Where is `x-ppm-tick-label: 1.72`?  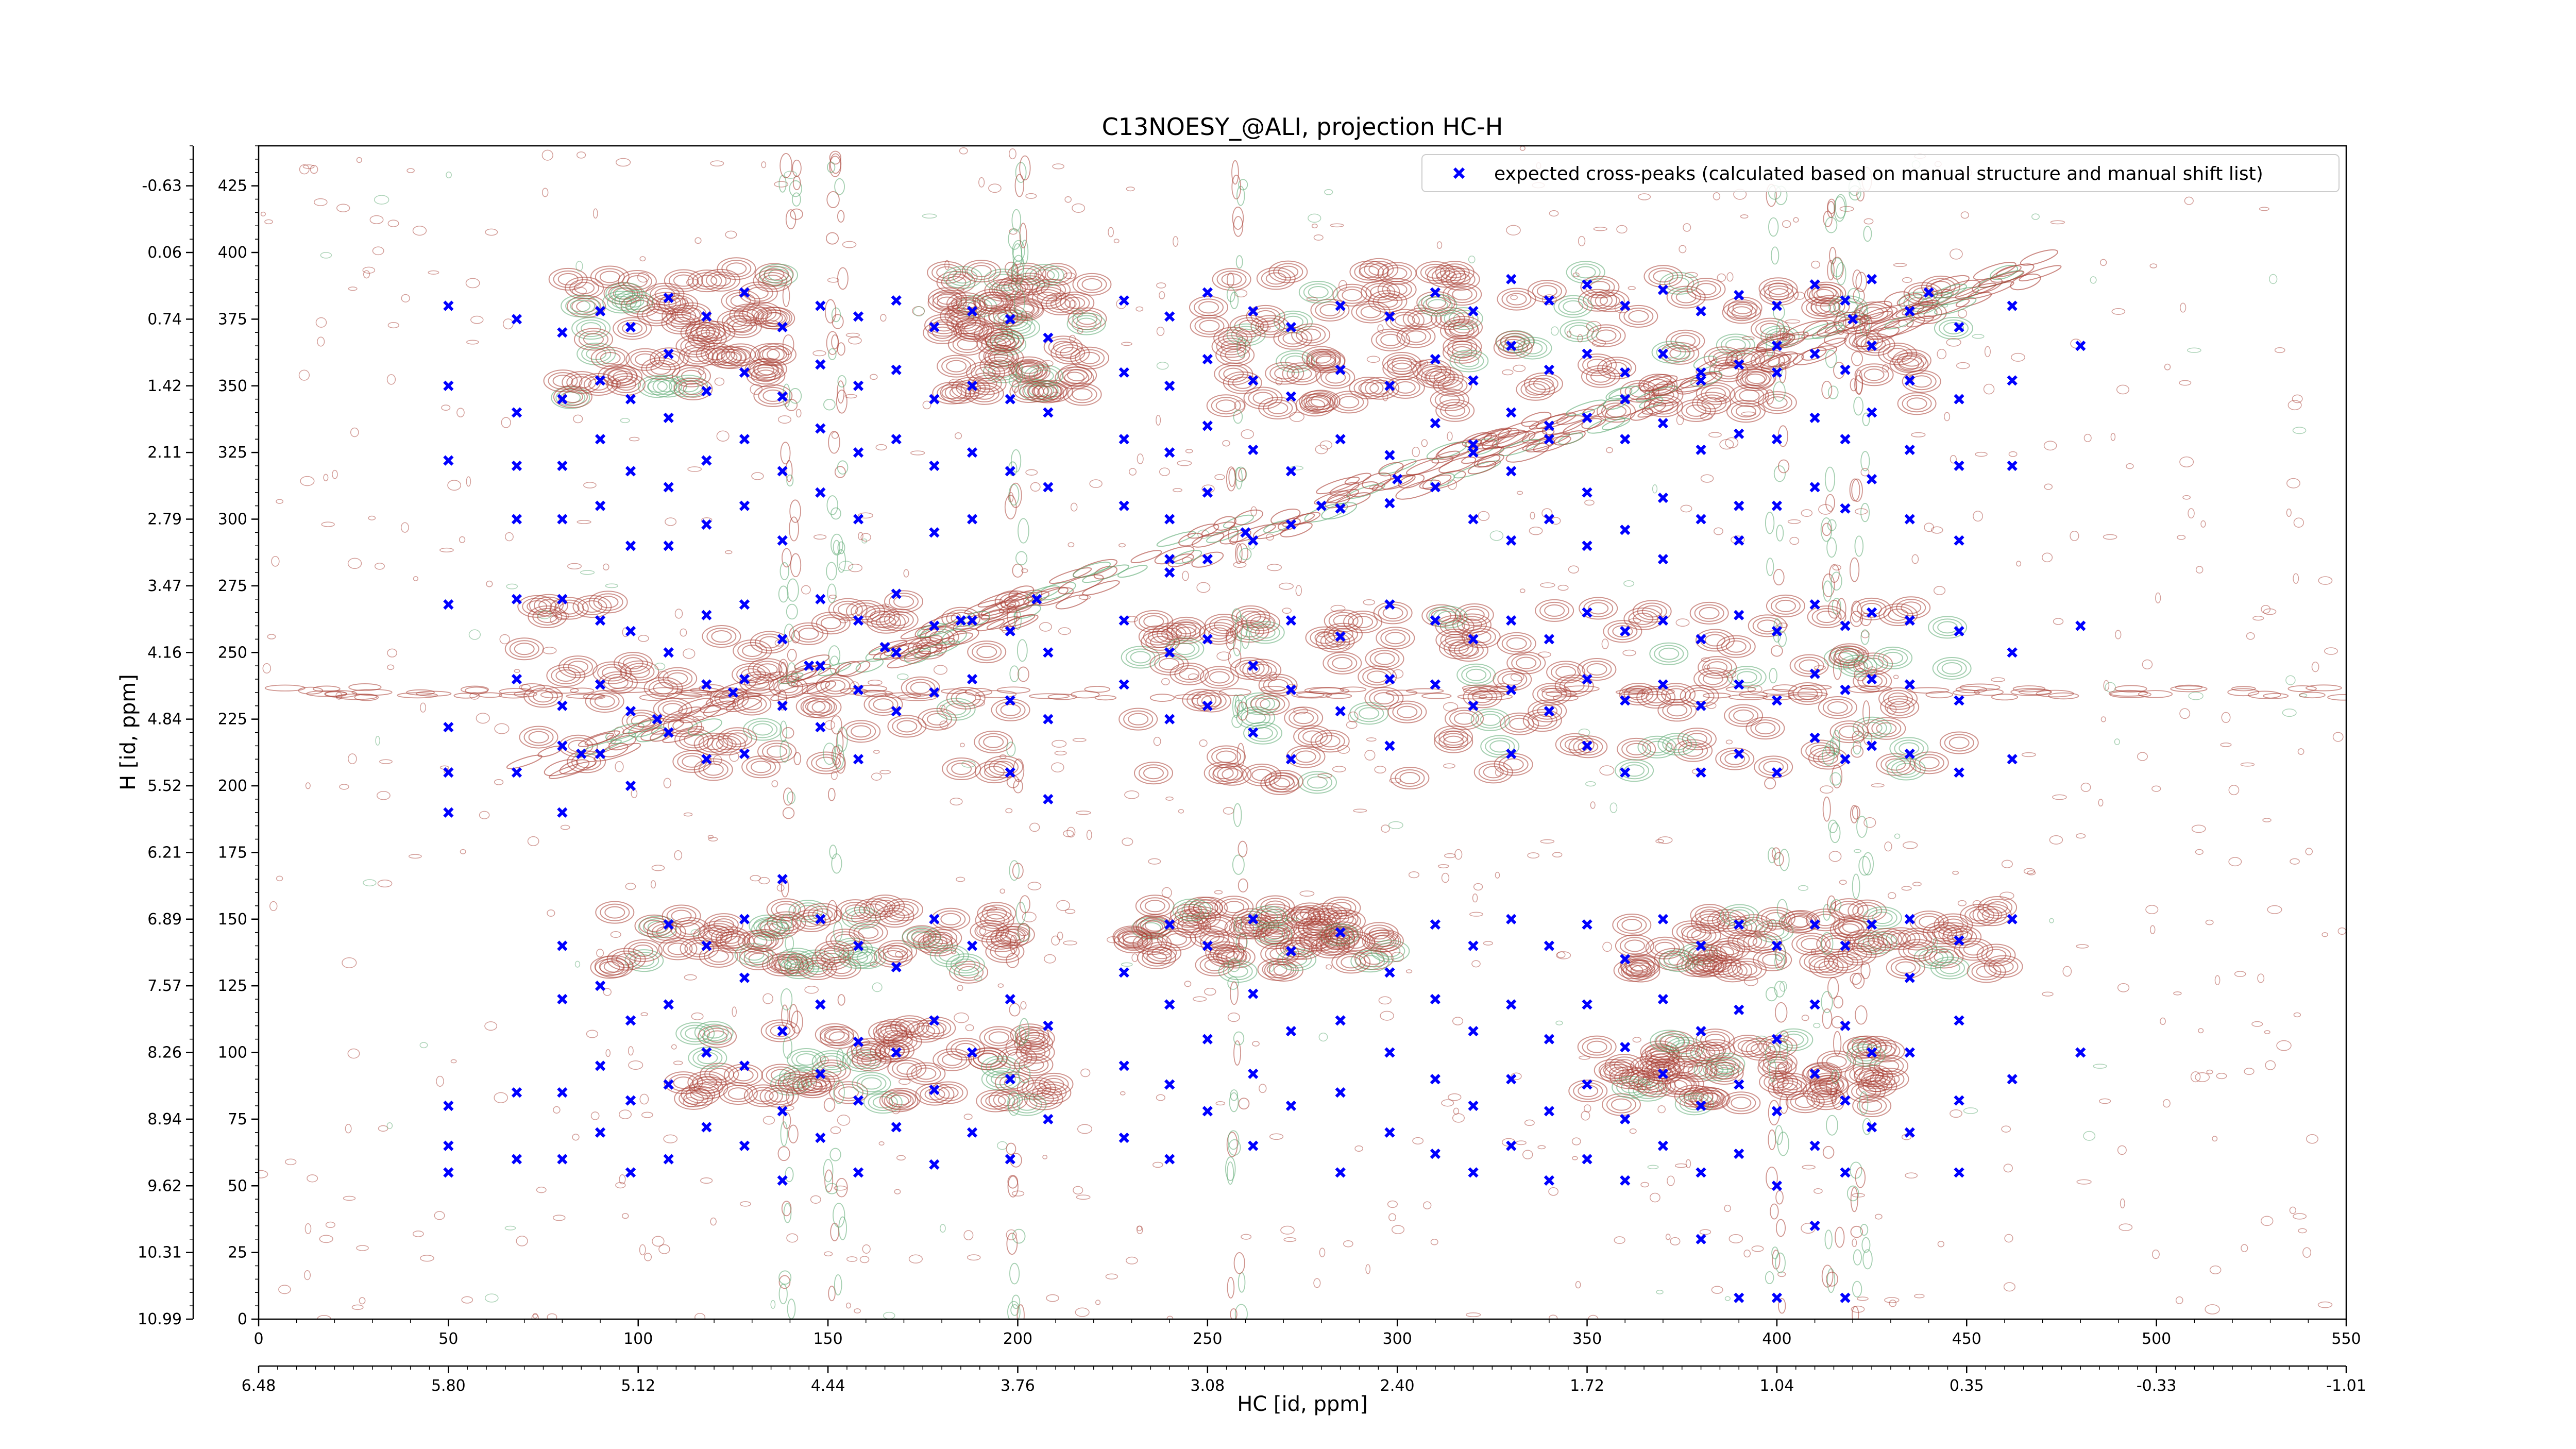
x-ppm-tick-label: 1.72 is located at coordinates (1587, 1386).